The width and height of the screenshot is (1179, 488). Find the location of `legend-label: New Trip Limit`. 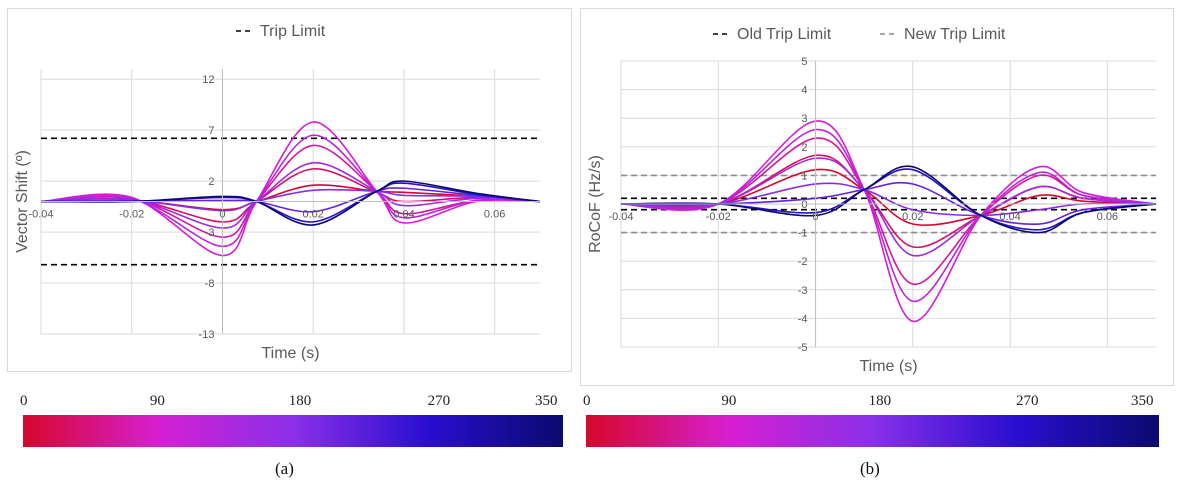

legend-label: New Trip Limit is located at coordinates (955, 34).